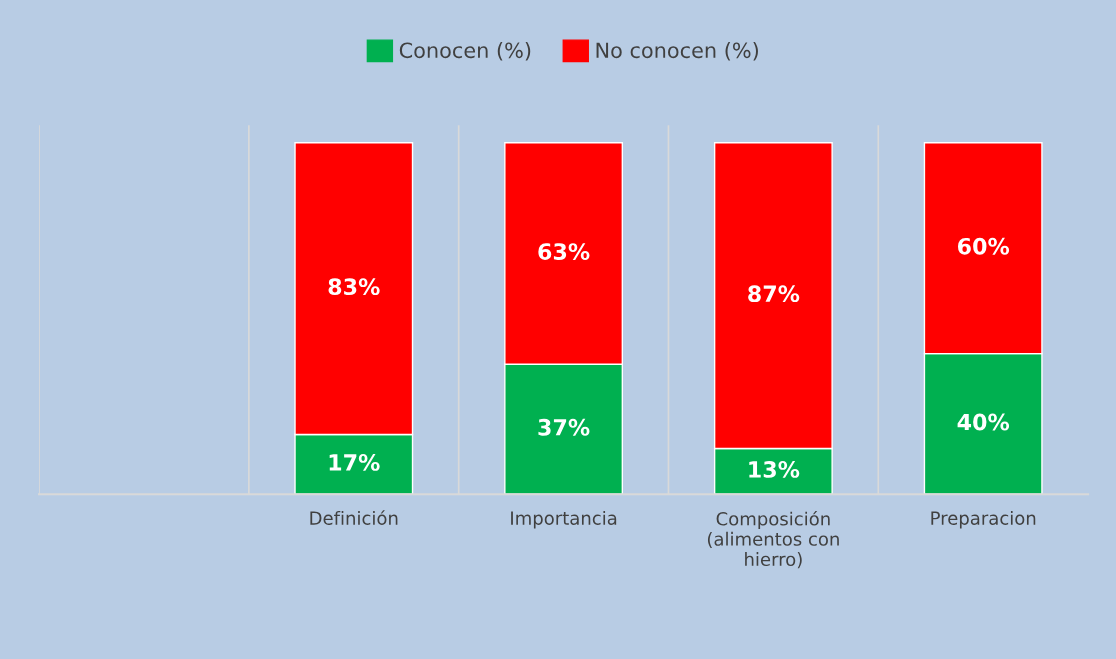  Describe the element at coordinates (354, 462) in the screenshot. I see `data-label: 17%` at that location.